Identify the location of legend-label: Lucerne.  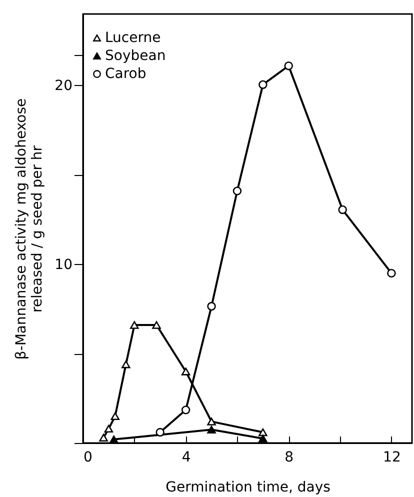
(133, 38).